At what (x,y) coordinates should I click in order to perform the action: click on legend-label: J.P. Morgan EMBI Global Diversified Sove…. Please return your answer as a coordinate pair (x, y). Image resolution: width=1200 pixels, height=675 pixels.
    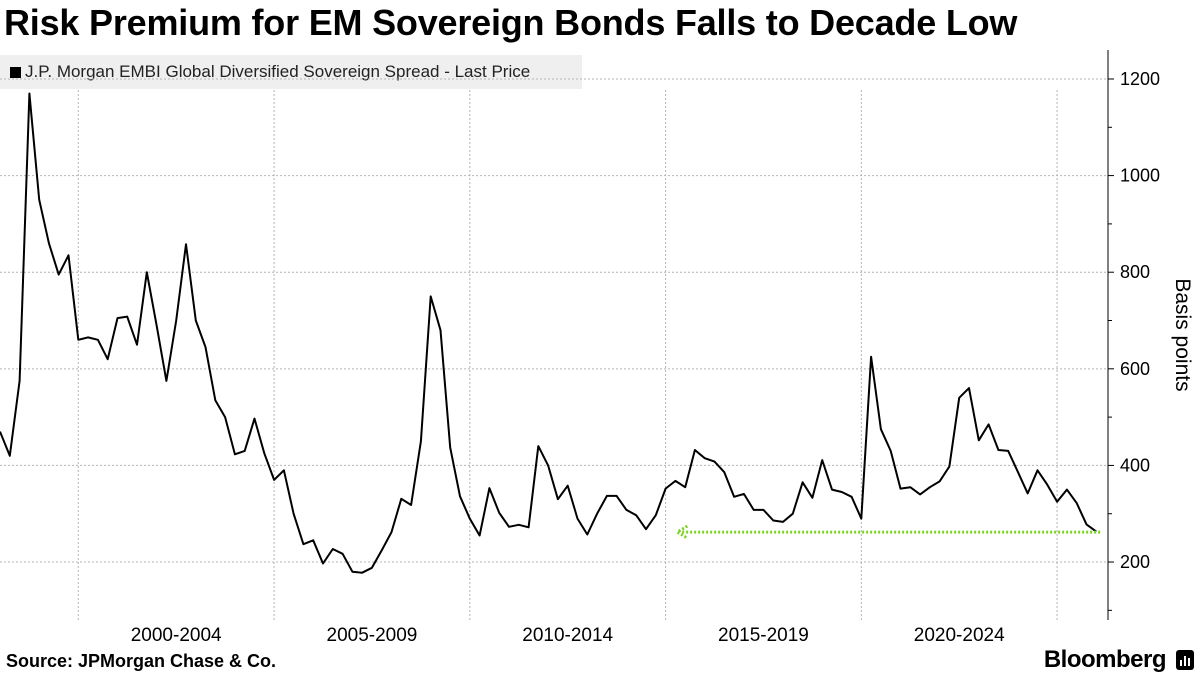
    Looking at the image, I should click on (278, 71).